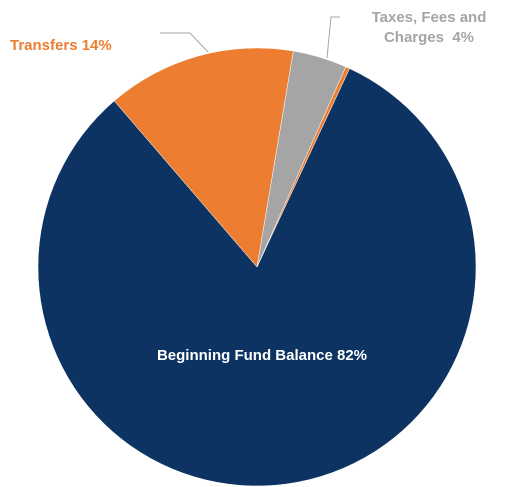 The height and width of the screenshot is (487, 525). I want to click on value-label: 82%, so click(352, 355).